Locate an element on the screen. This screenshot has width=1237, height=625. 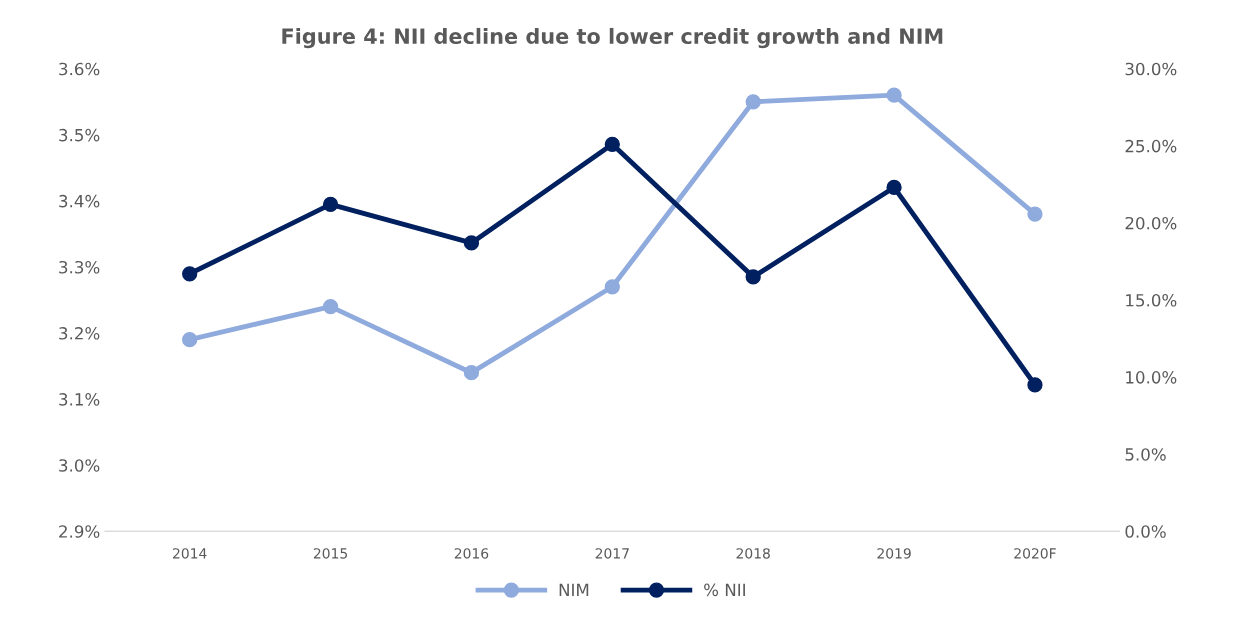
x-tick-label: 2019 is located at coordinates (894, 553).